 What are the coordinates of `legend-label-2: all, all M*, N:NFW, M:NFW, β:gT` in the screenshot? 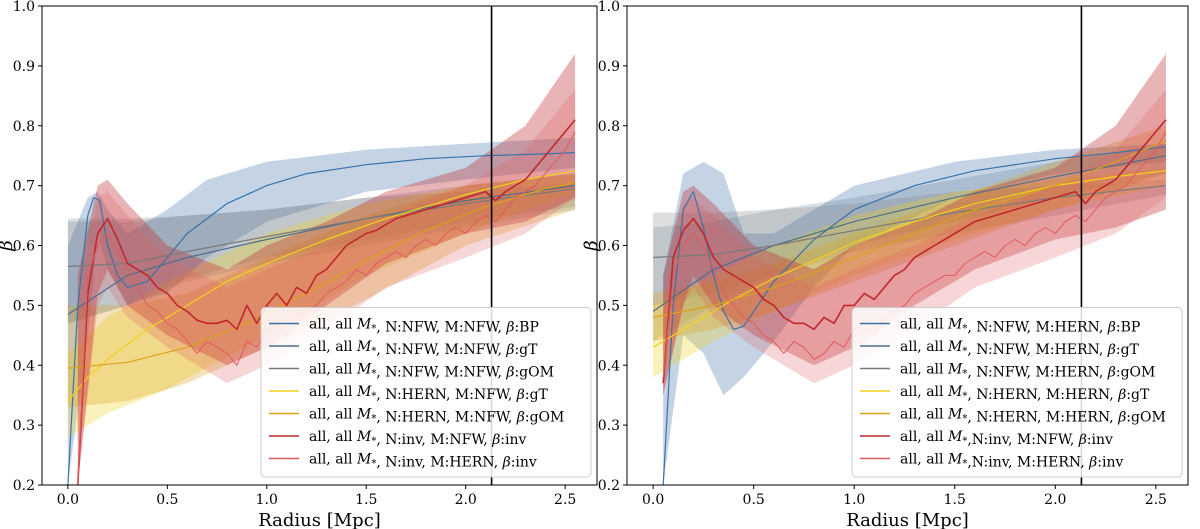 It's located at (423, 348).